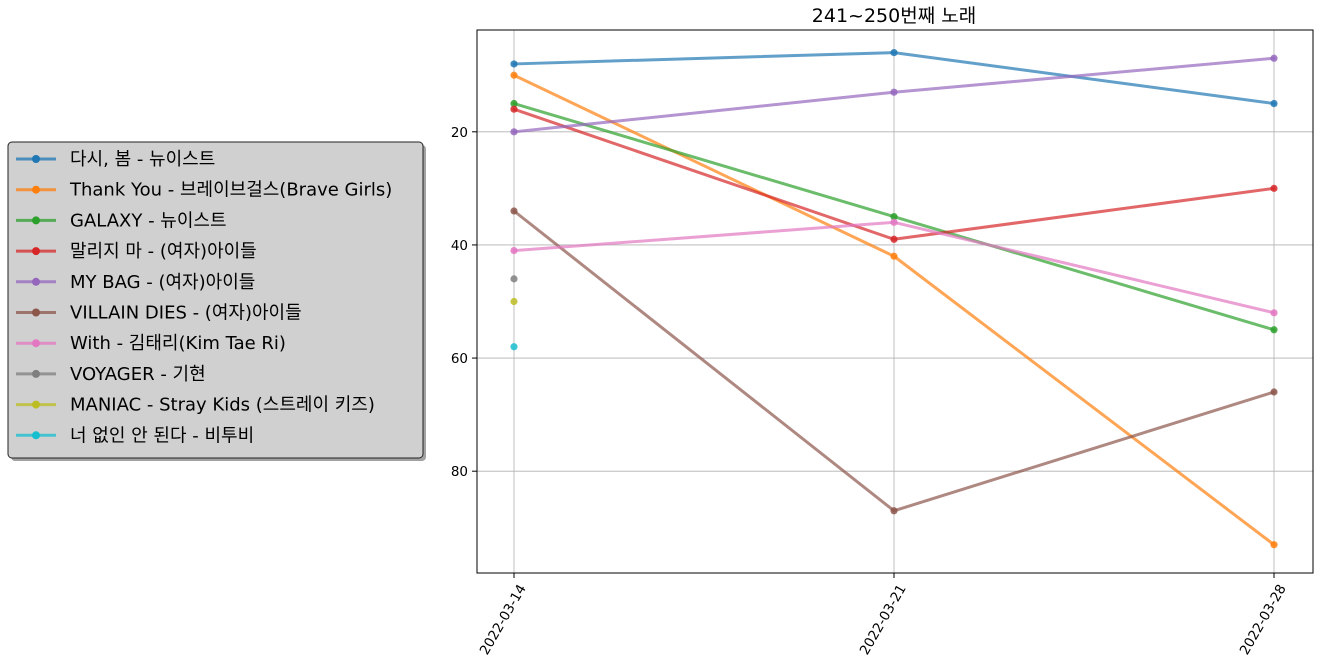 Image resolution: width=1319 pixels, height=662 pixels. I want to click on legend-entry: With - 김태리(Kim Tae Ri), so click(151, 343).